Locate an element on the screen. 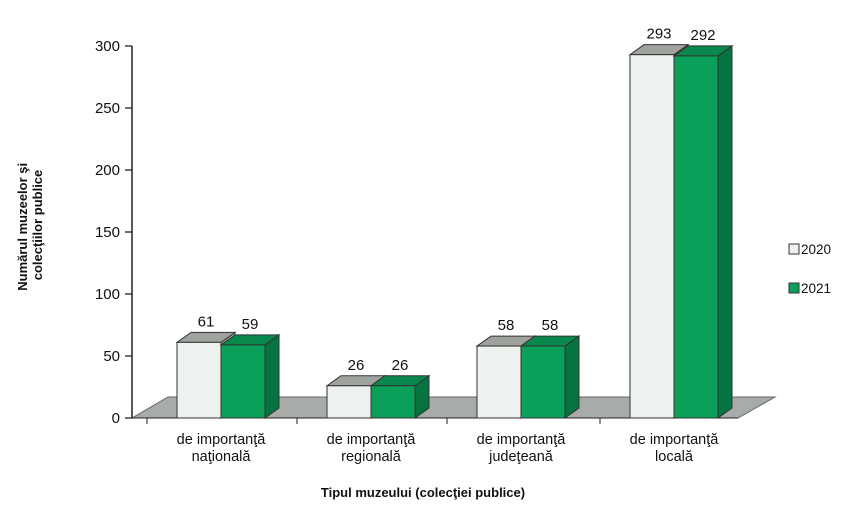 The height and width of the screenshot is (514, 846). legend-label: 2021 is located at coordinates (816, 288).